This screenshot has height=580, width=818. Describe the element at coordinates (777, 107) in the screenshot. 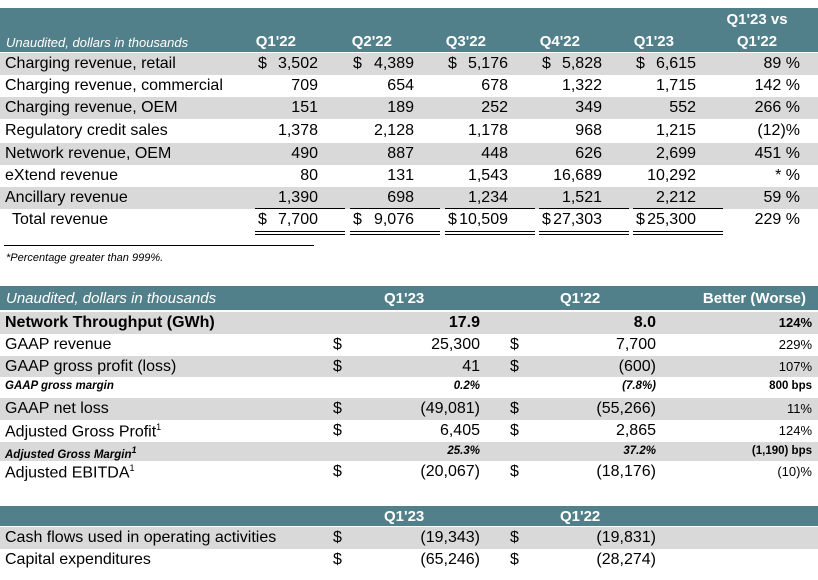

I see `revenue-change: 266 %` at that location.